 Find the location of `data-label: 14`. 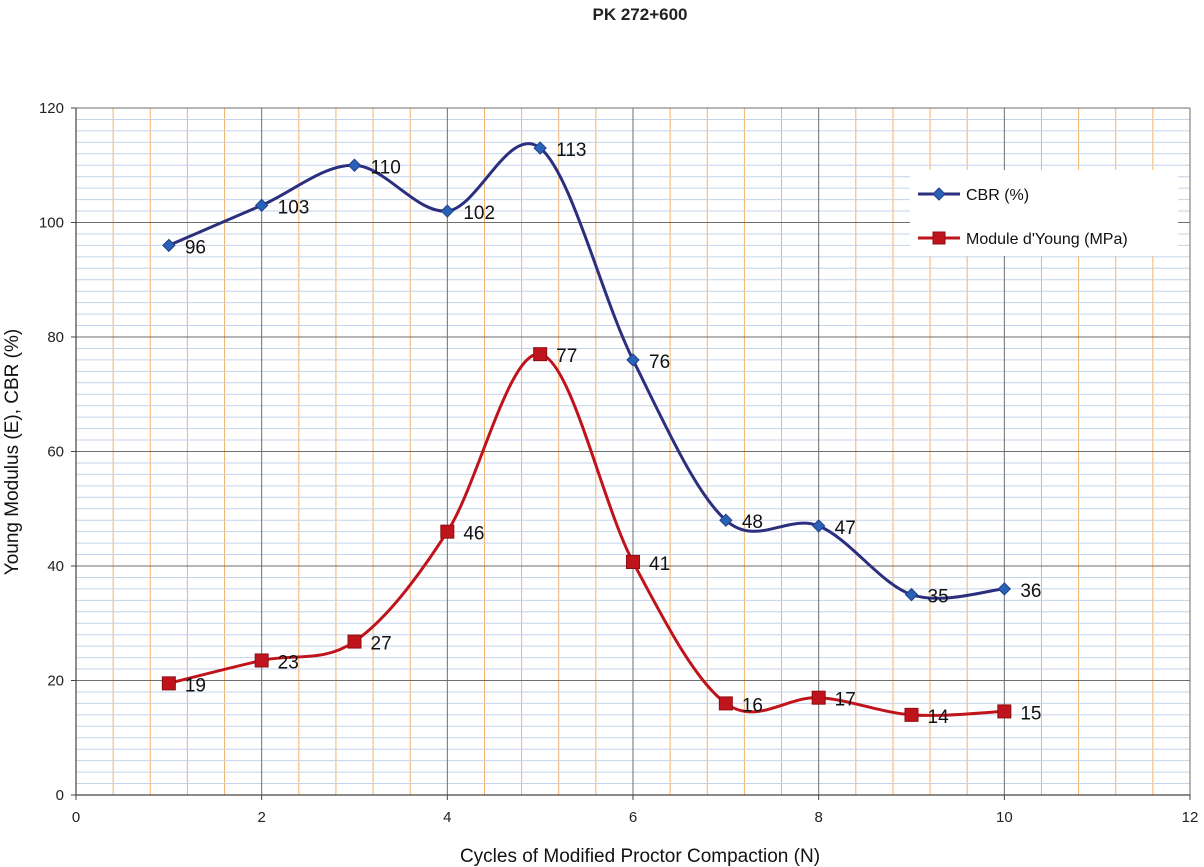

data-label: 14 is located at coordinates (939, 717).